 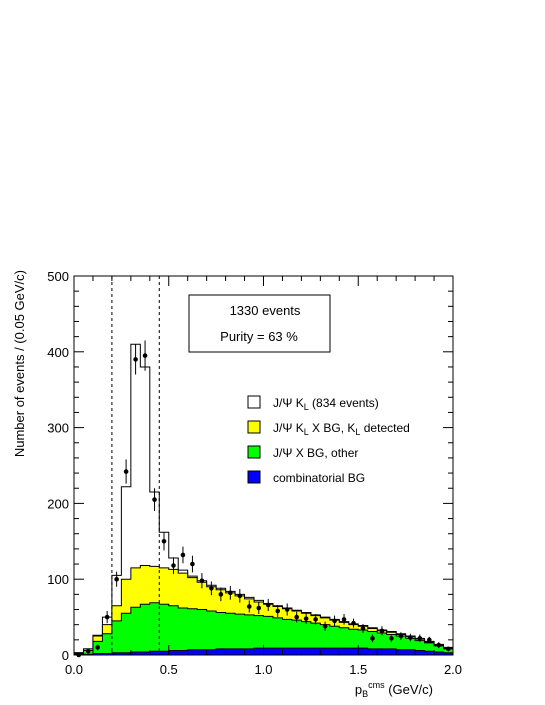 What do you see at coordinates (254, 427) in the screenshot?
I see `legend-swatch-kl-detected` at bounding box center [254, 427].